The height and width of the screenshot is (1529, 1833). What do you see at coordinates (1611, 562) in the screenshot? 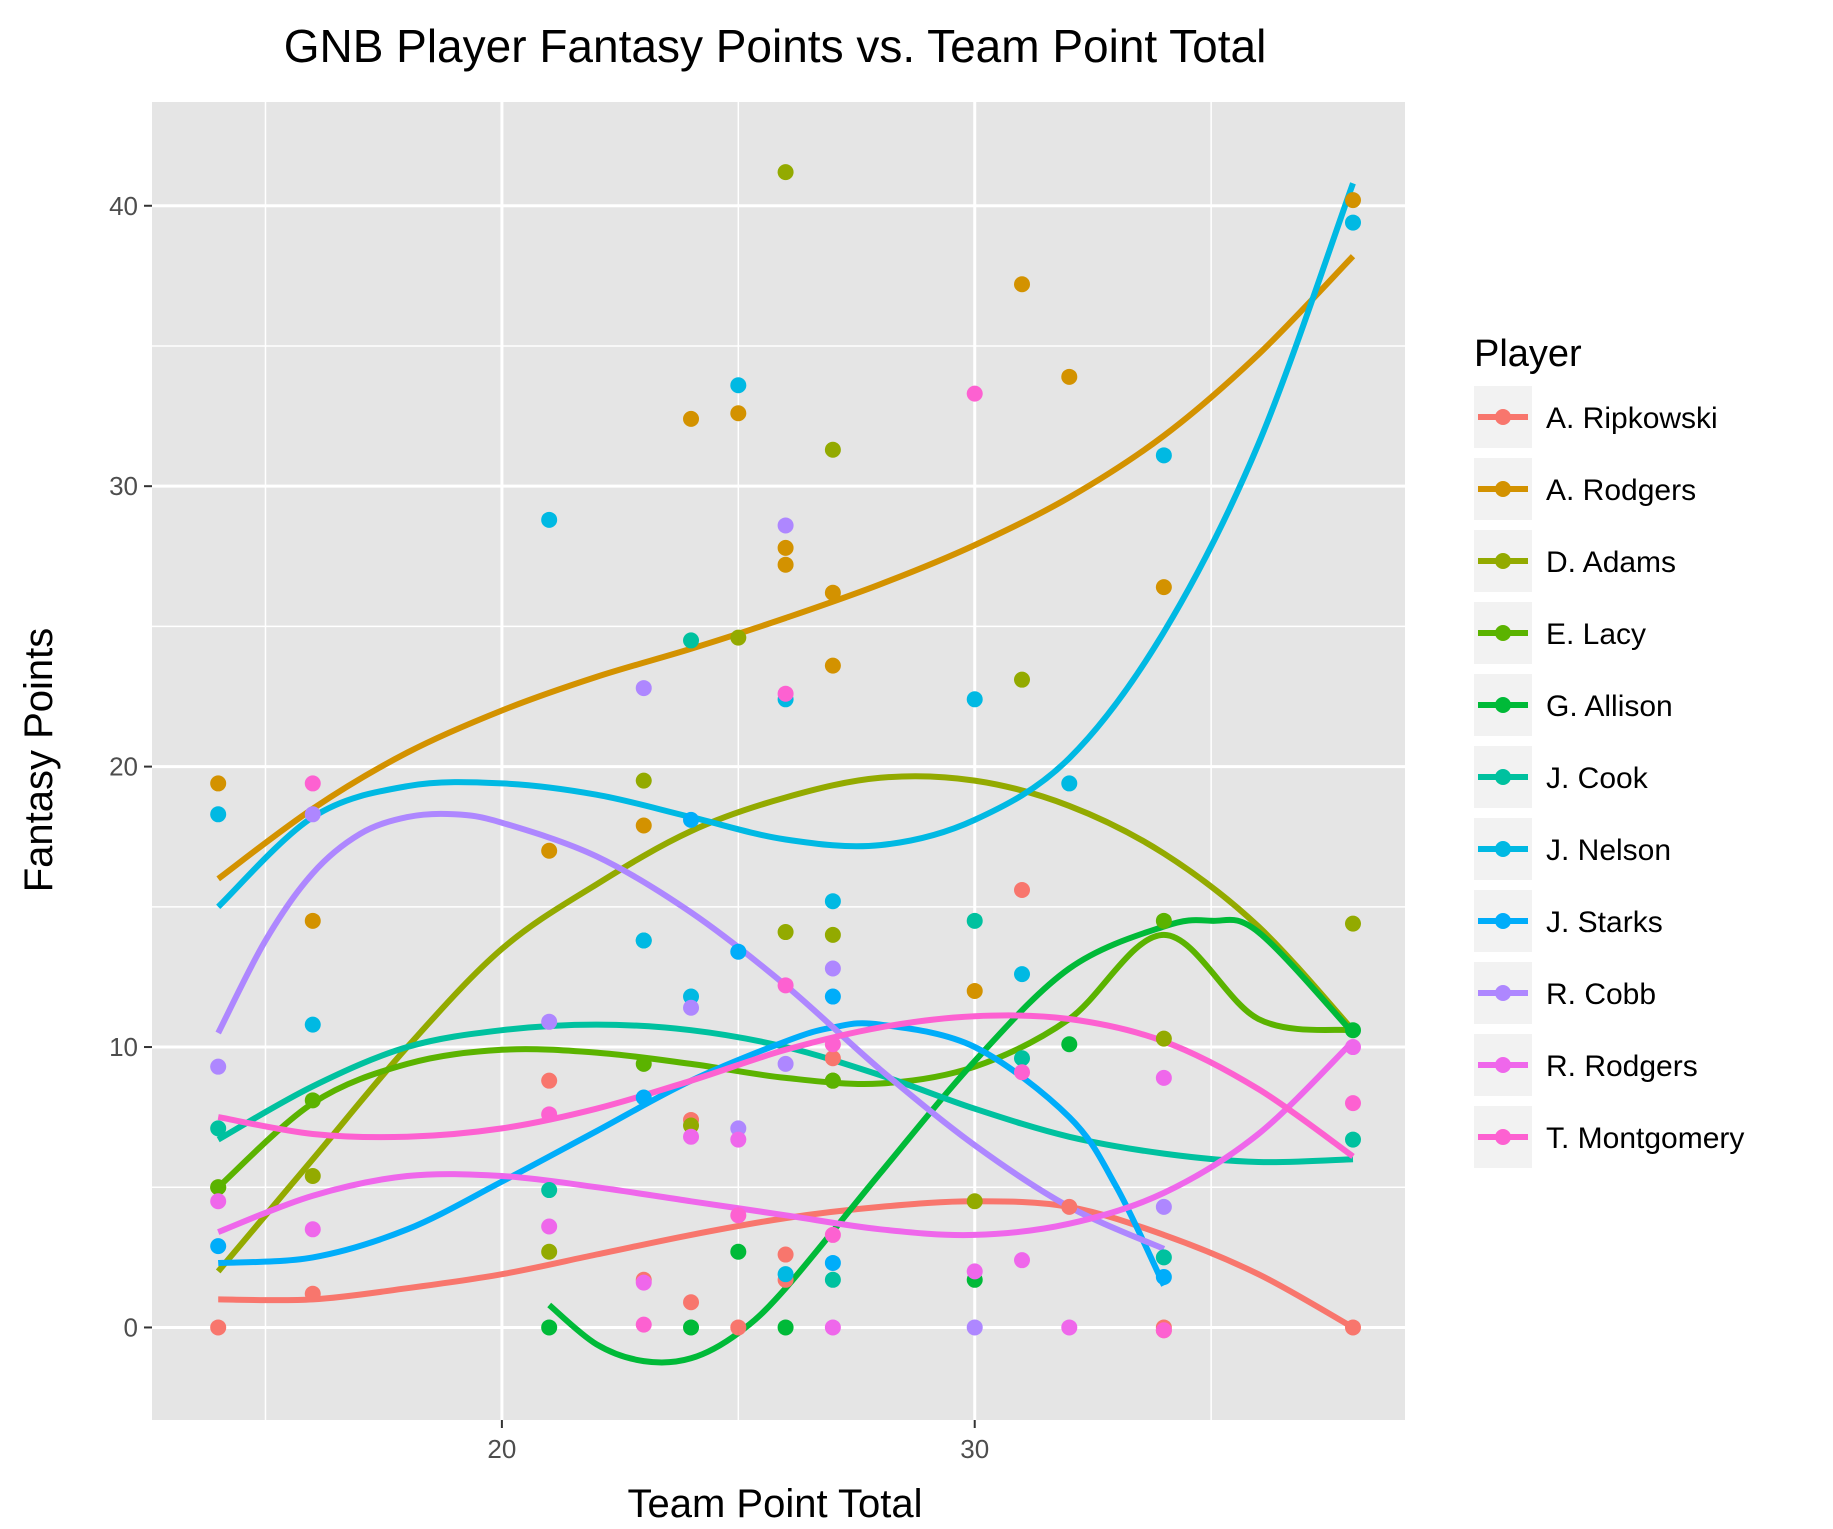
I see `legend-label: D. Adams` at bounding box center [1611, 562].